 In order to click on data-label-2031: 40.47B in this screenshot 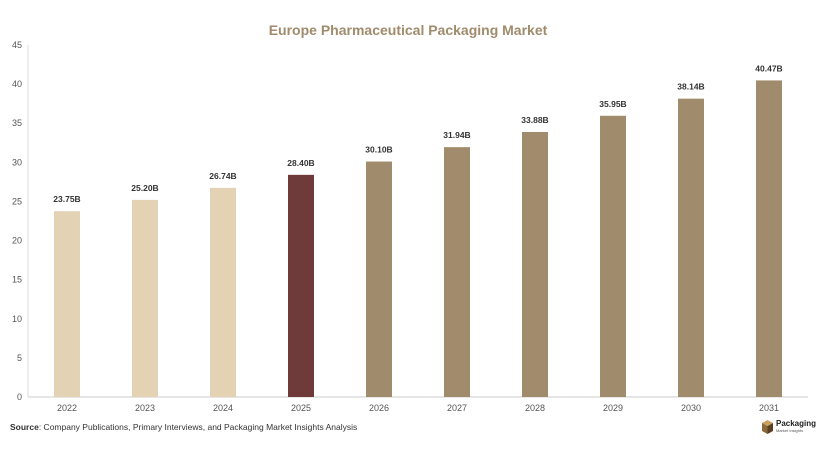, I will do `click(768, 68)`.